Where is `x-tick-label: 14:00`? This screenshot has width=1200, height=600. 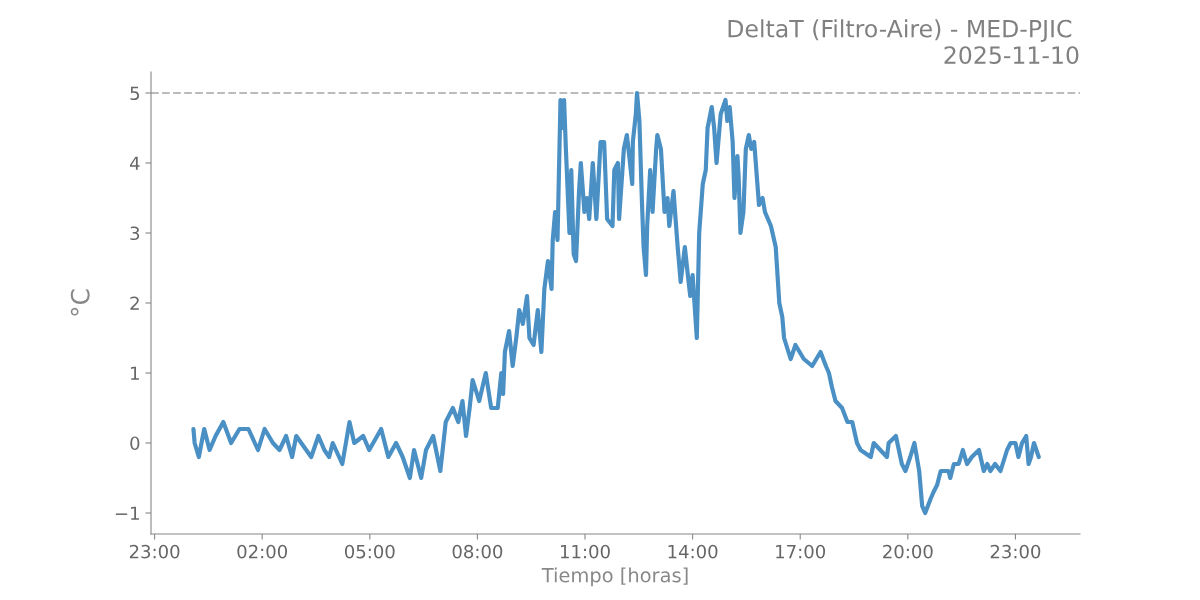 x-tick-label: 14:00 is located at coordinates (693, 551).